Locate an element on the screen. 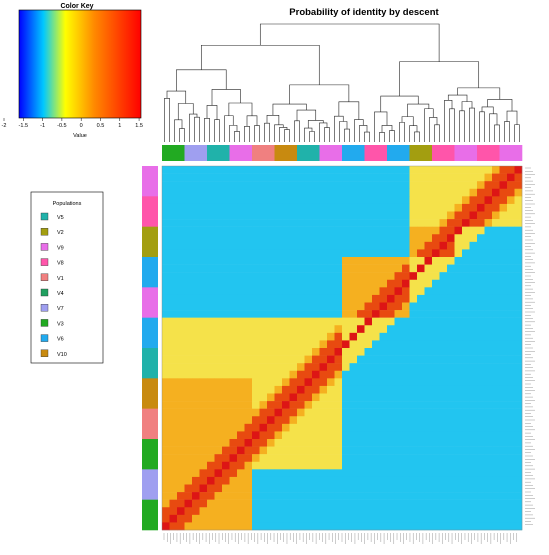 Image resolution: width=549 pixels, height=555 pixels. color-key-title: Color Key is located at coordinates (76, 6).